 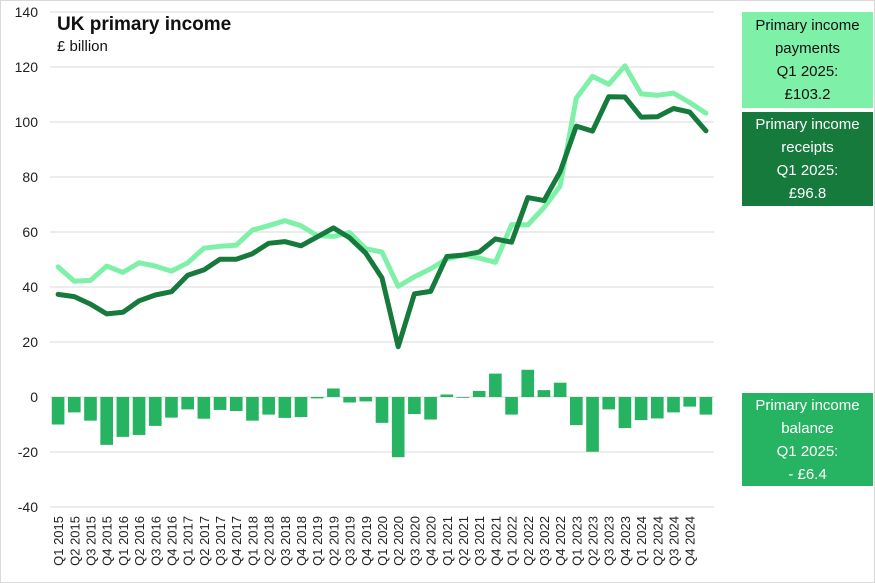 I want to click on payments-callout-line-2: payments, so click(x=807, y=48).